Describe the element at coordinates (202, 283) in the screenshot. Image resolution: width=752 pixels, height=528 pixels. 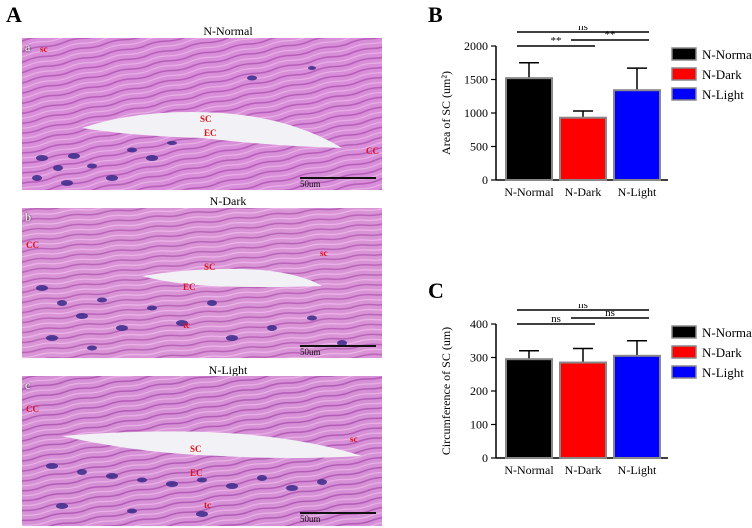
I see `histology-image-dark` at that location.